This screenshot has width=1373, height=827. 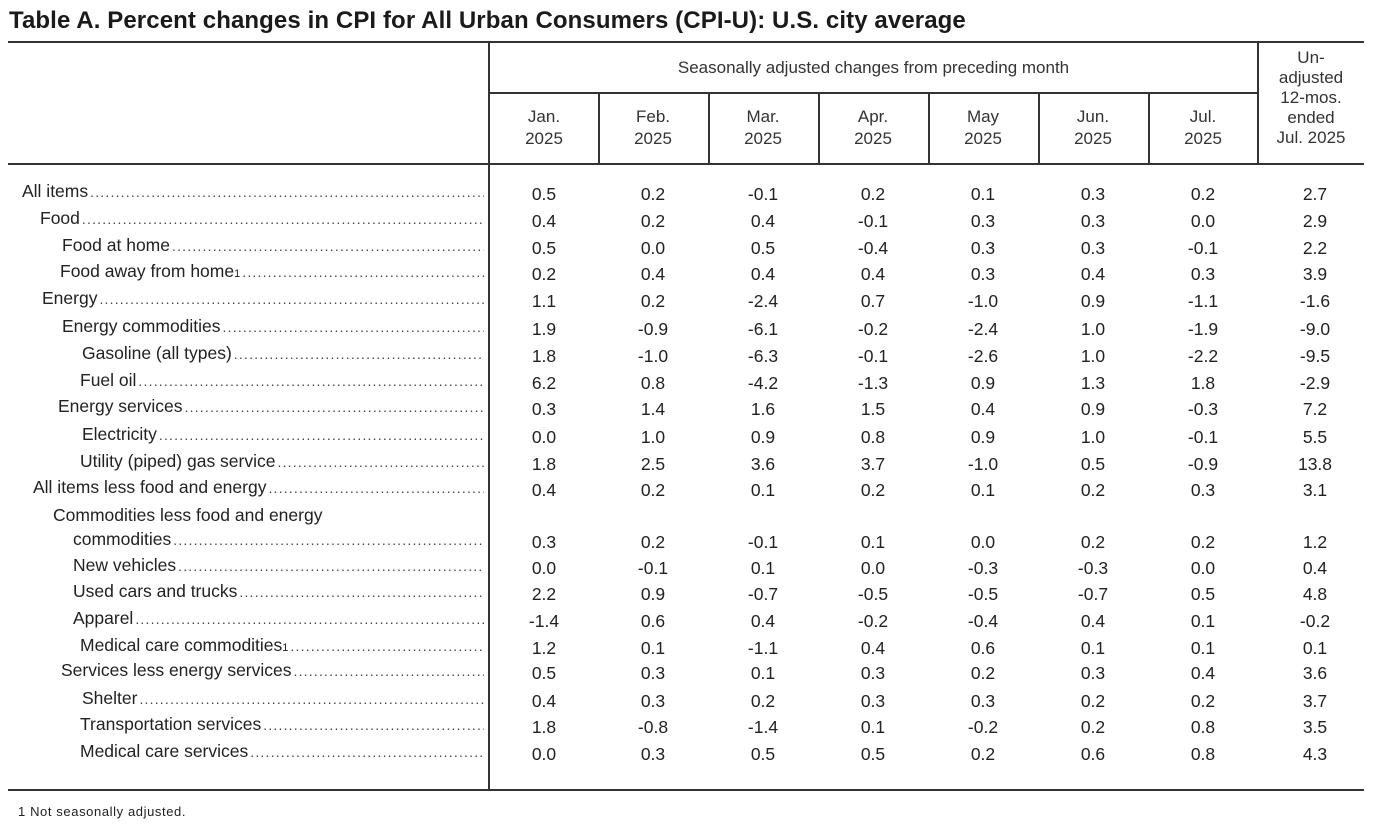 I want to click on column-header: May 2025, so click(x=983, y=128).